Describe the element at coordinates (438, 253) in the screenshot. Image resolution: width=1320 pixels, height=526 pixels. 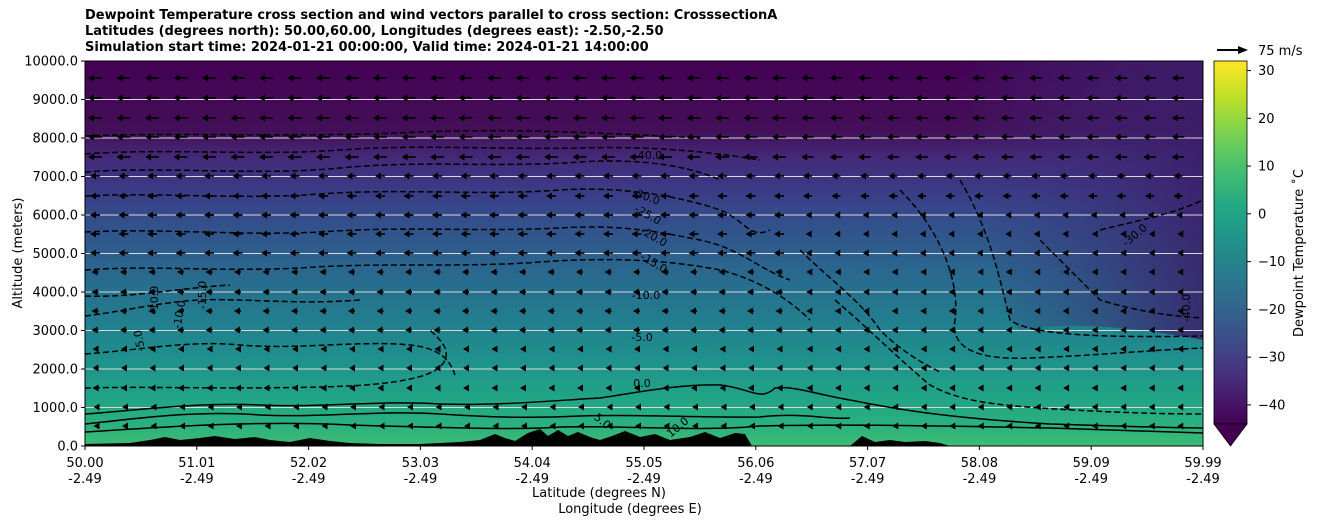
I see `contour-line-negative` at that location.